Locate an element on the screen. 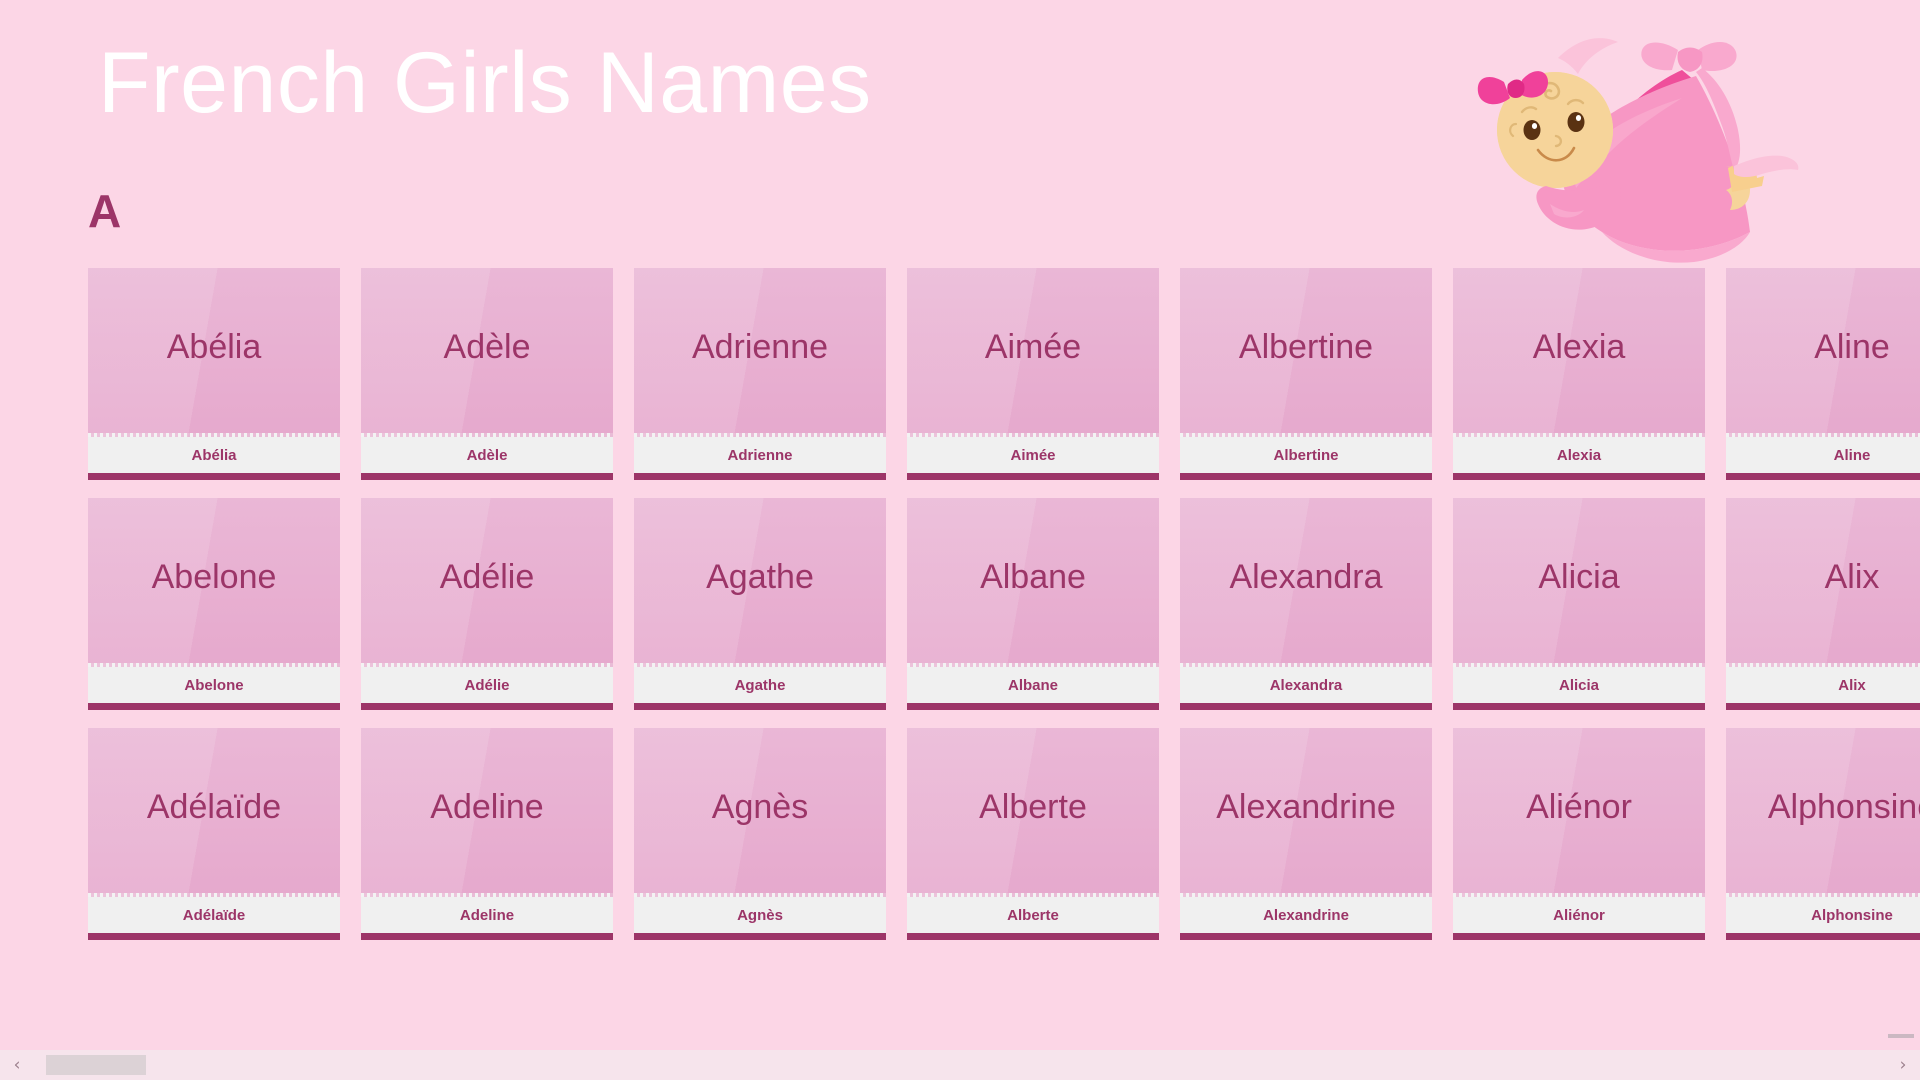 The width and height of the screenshot is (1920, 1080). name-card-image: Abelone is located at coordinates (214, 582).